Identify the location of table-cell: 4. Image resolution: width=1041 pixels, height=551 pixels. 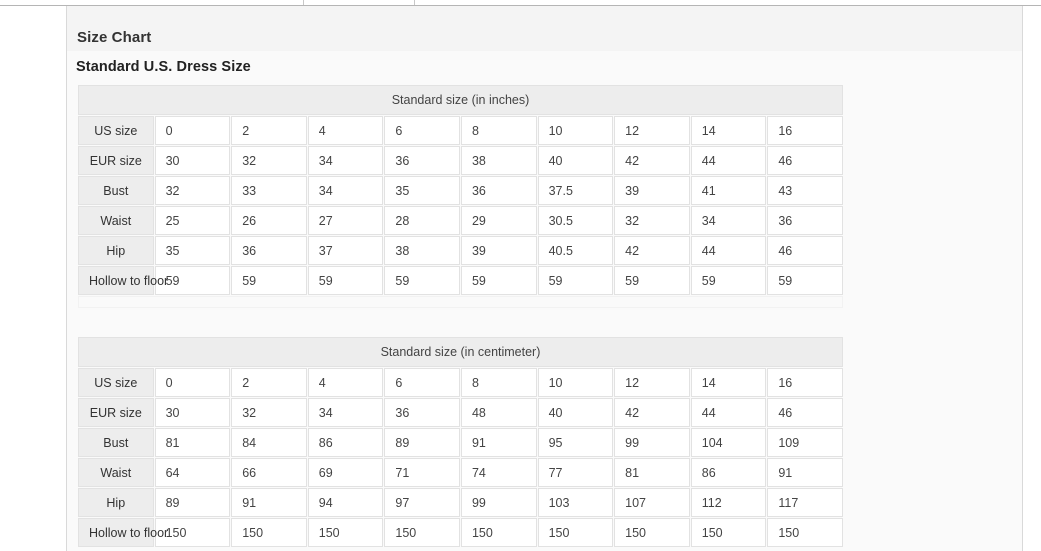
(345, 130).